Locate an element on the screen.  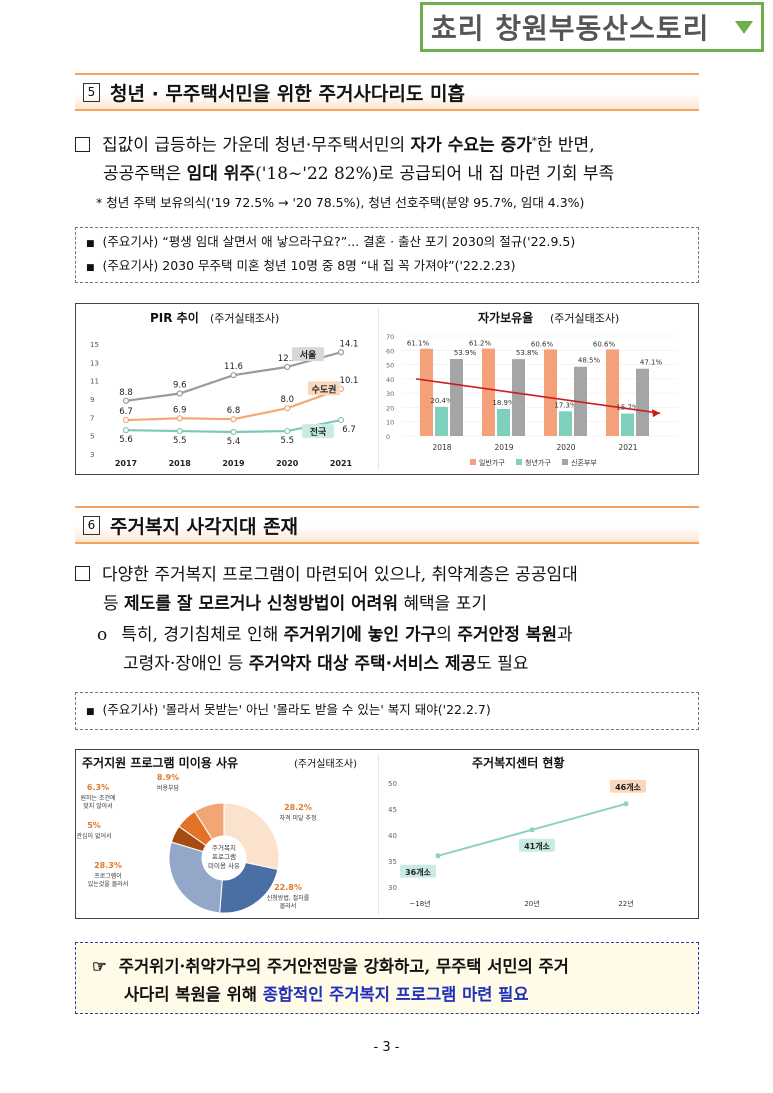
data-label: 11.6 is located at coordinates (233, 367).